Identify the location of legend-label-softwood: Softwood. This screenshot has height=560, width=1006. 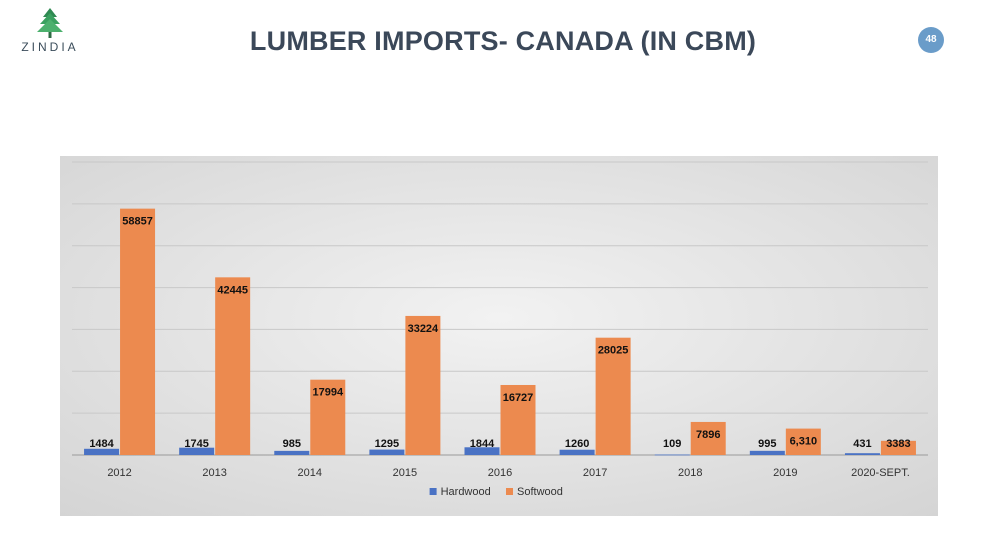
(540, 492).